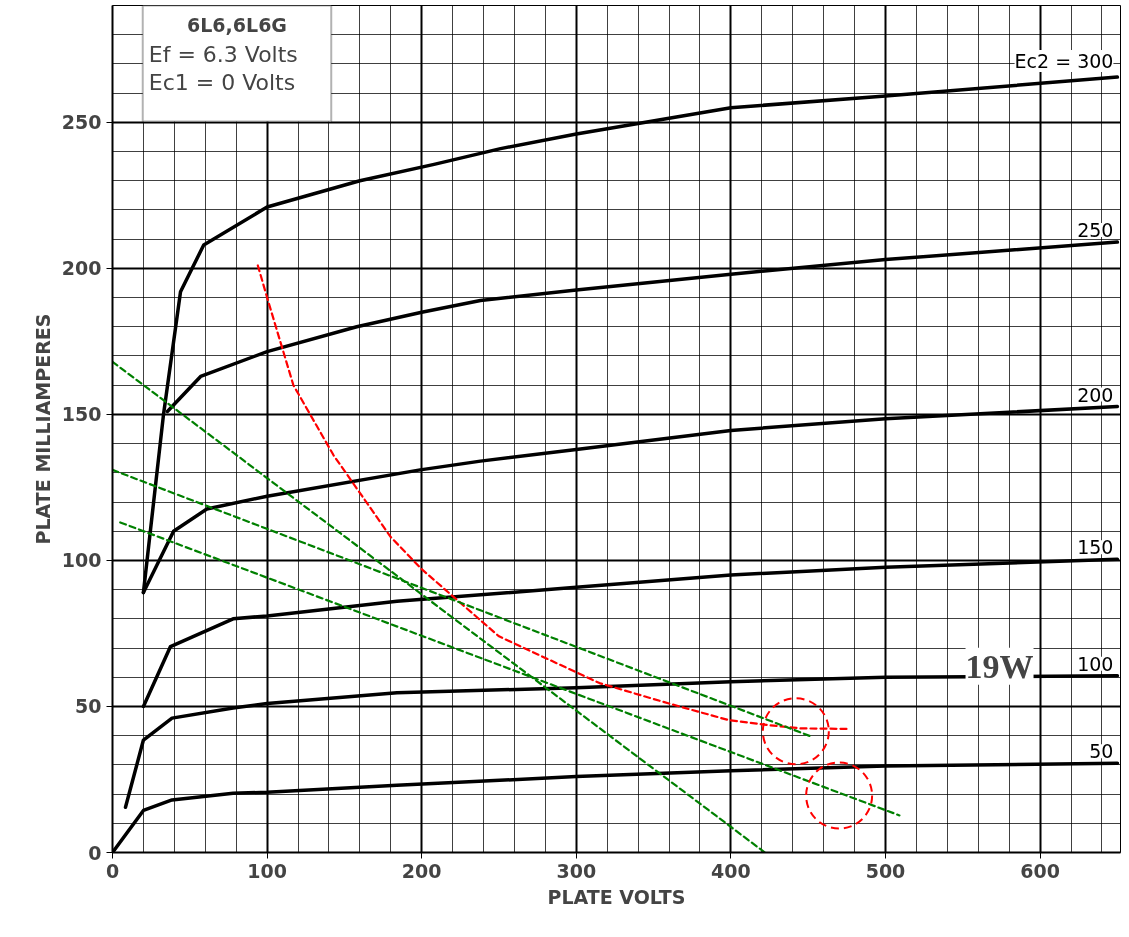 Image resolution: width=1129 pixels, height=937 pixels. What do you see at coordinates (1095, 394) in the screenshot?
I see `series-label: 200` at bounding box center [1095, 394].